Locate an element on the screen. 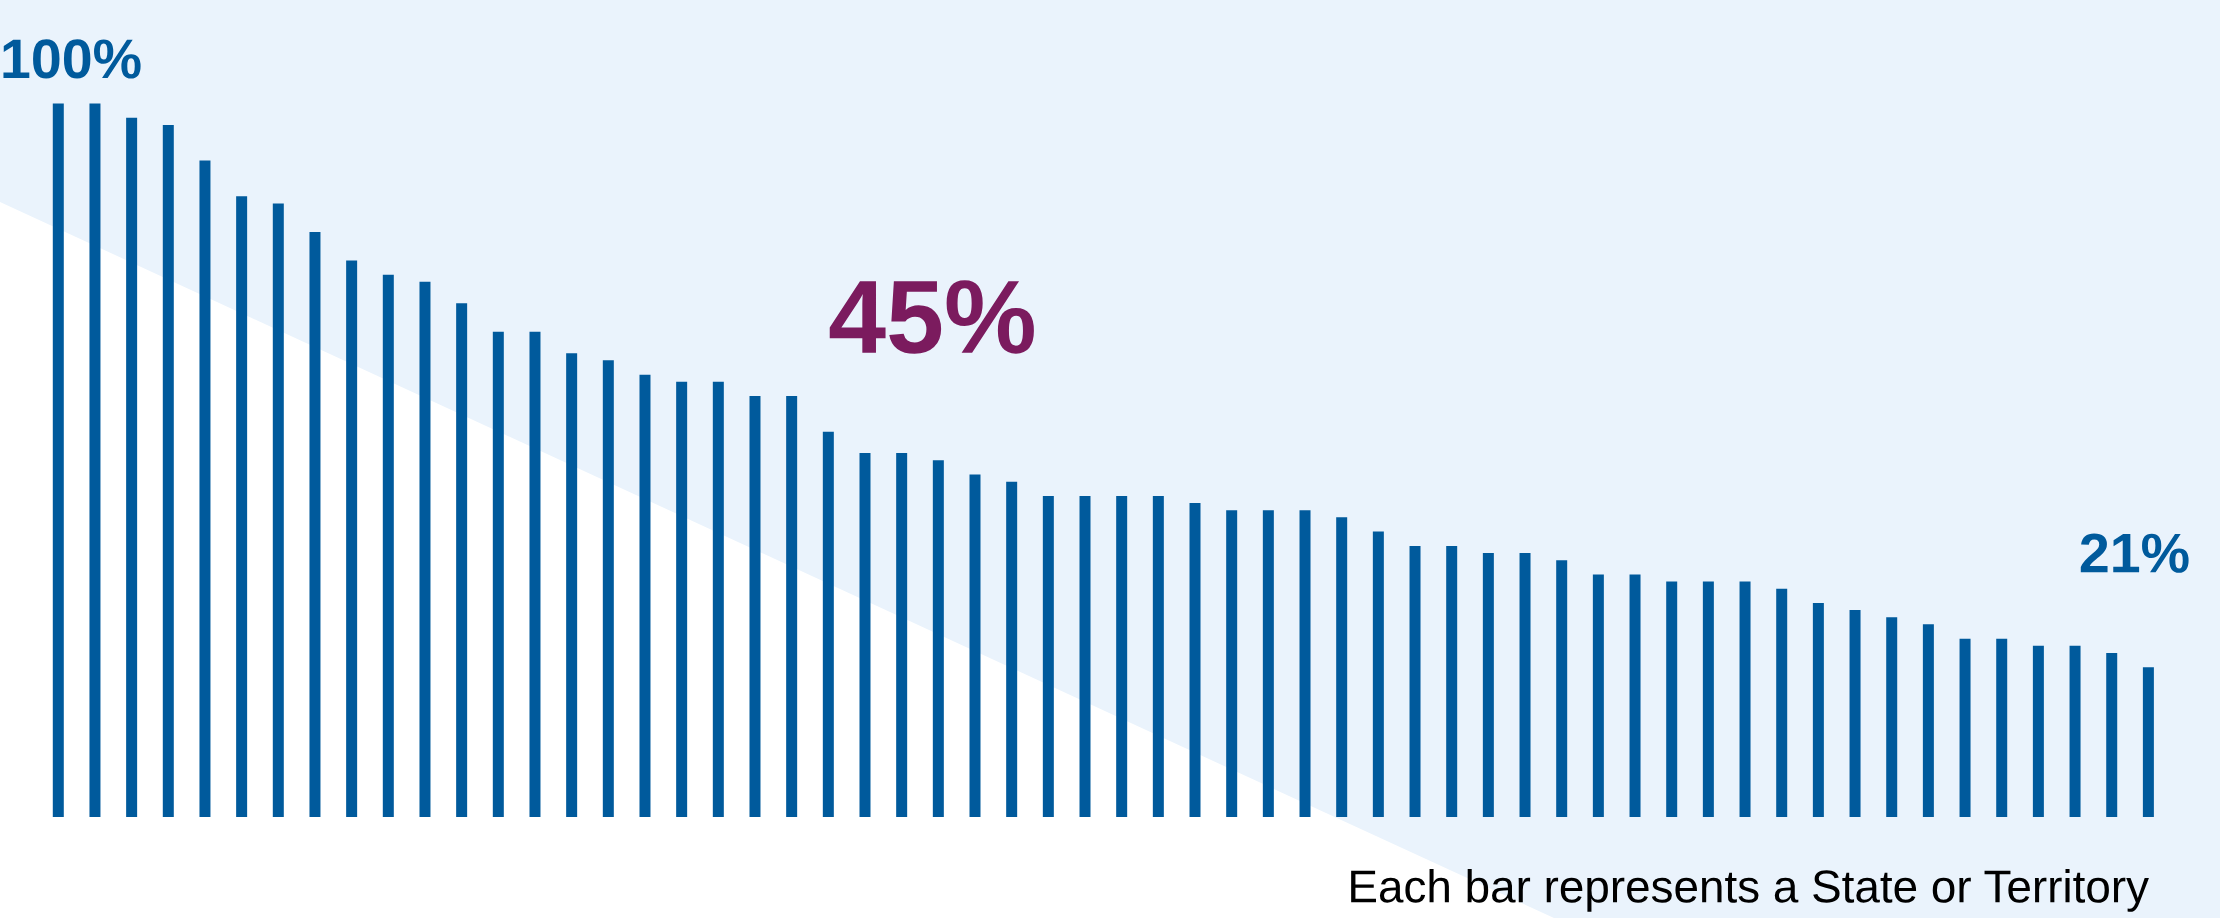  annotation: 45% is located at coordinates (931, 317).